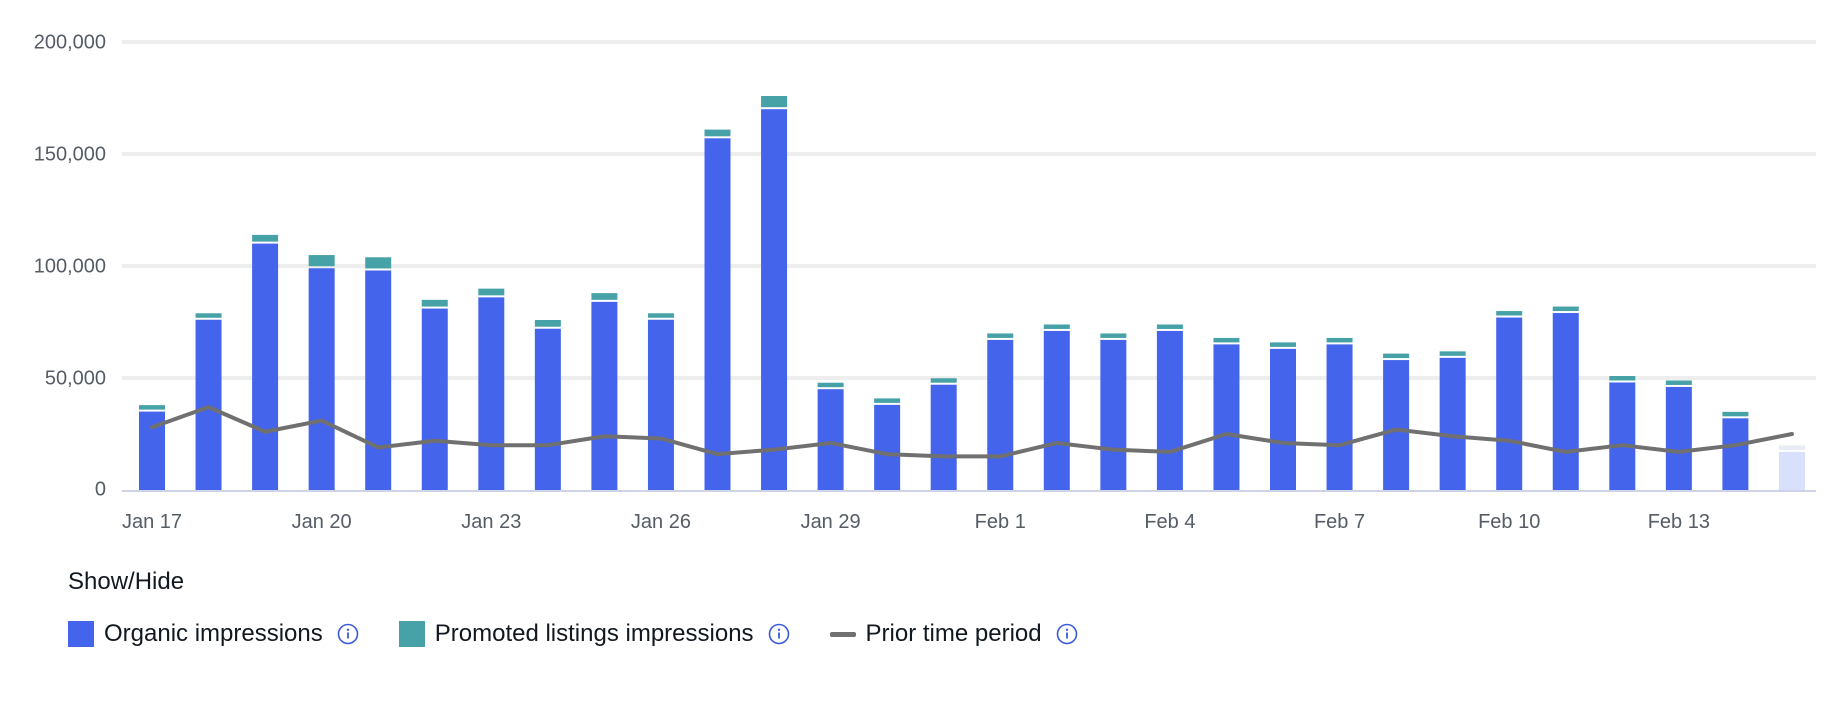 The width and height of the screenshot is (1834, 728). I want to click on legend-item-prior: Prior time period, so click(953, 634).